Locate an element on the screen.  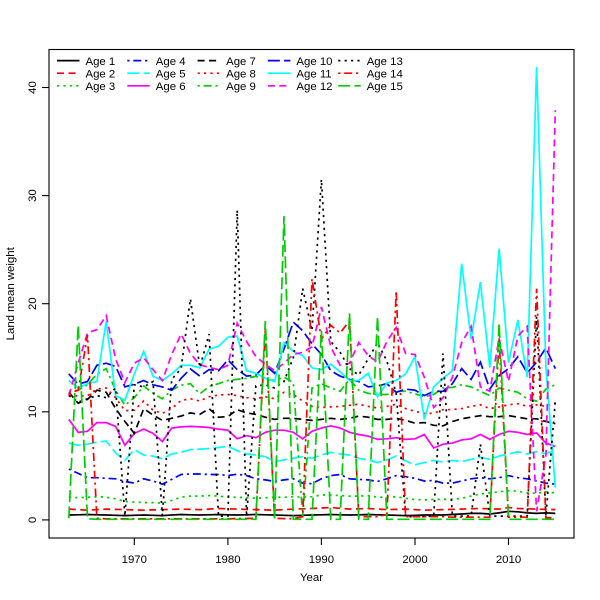
svg-text: 1970 is located at coordinates (134, 560).